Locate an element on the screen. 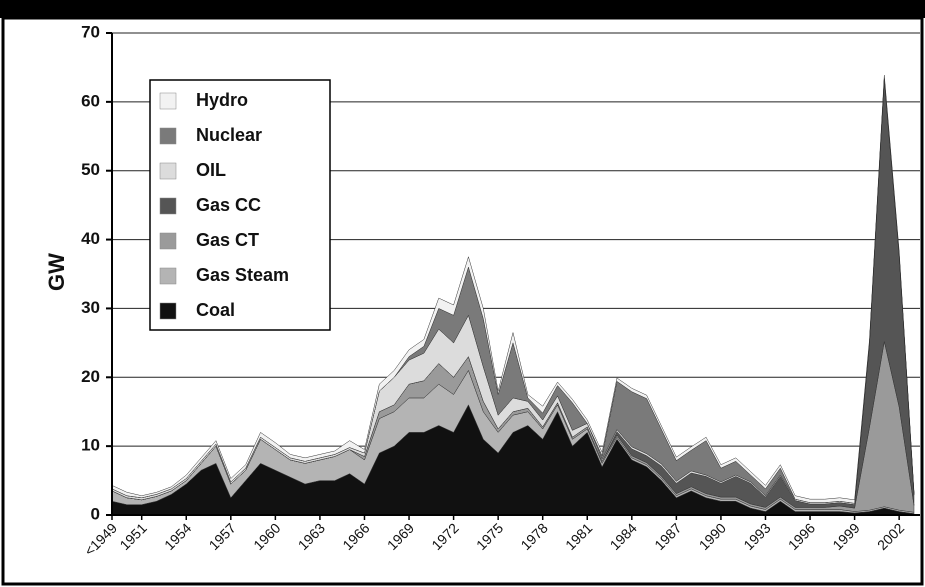 The image size is (925, 587). legend-label: OIL is located at coordinates (211, 170).